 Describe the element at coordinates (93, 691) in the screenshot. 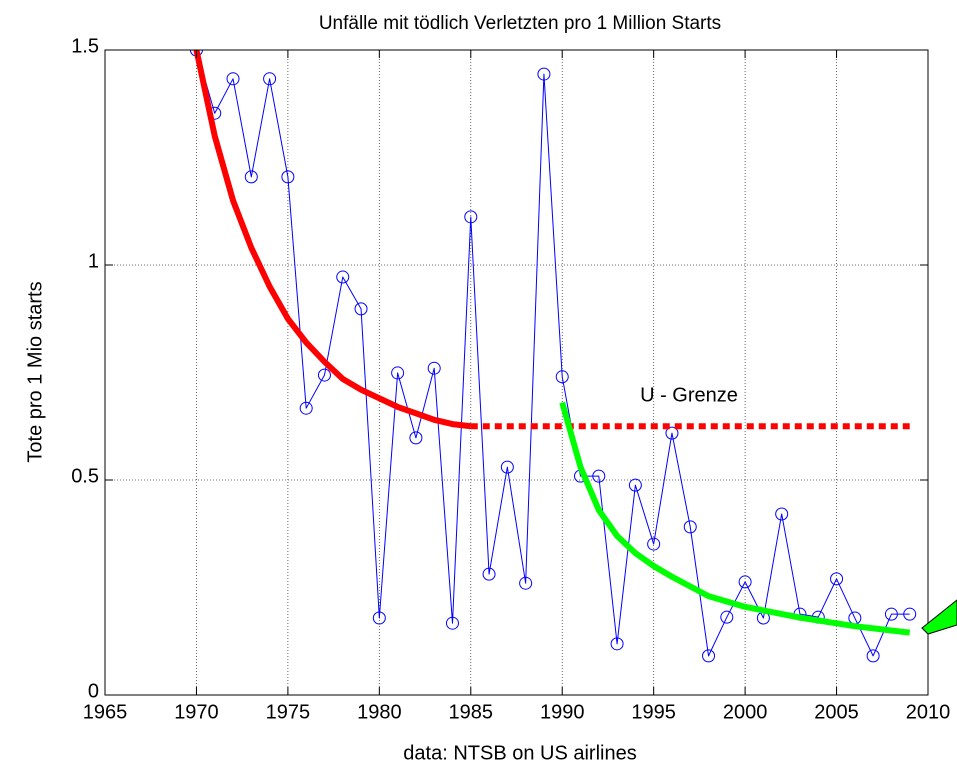

I see `y-tick-label: 0` at that location.